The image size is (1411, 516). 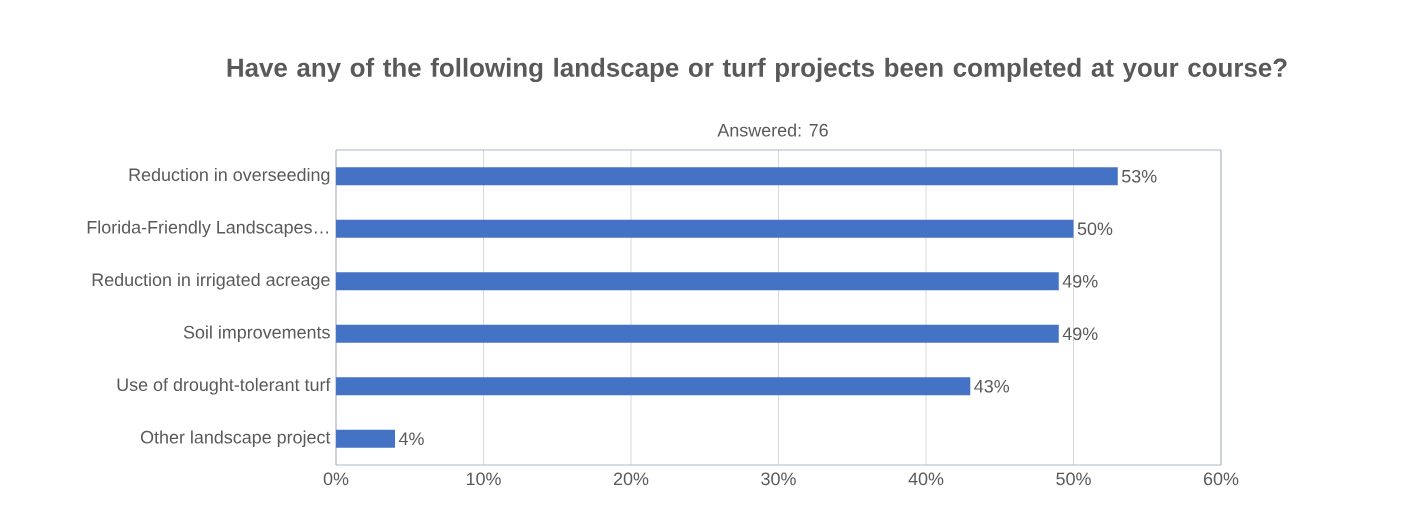 What do you see at coordinates (224, 386) in the screenshot?
I see `y-tick-label: Use of drought-tolerant turf` at bounding box center [224, 386].